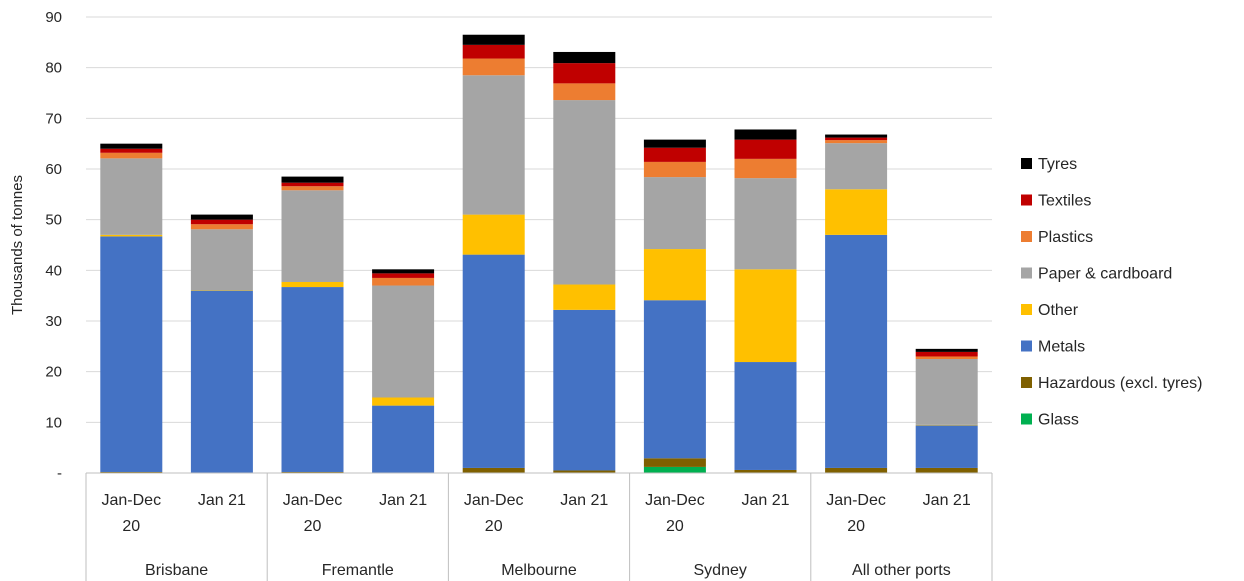 Image resolution: width=1244 pixels, height=581 pixels. Describe the element at coordinates (1058, 420) in the screenshot. I see `legend-label: Glass` at that location.